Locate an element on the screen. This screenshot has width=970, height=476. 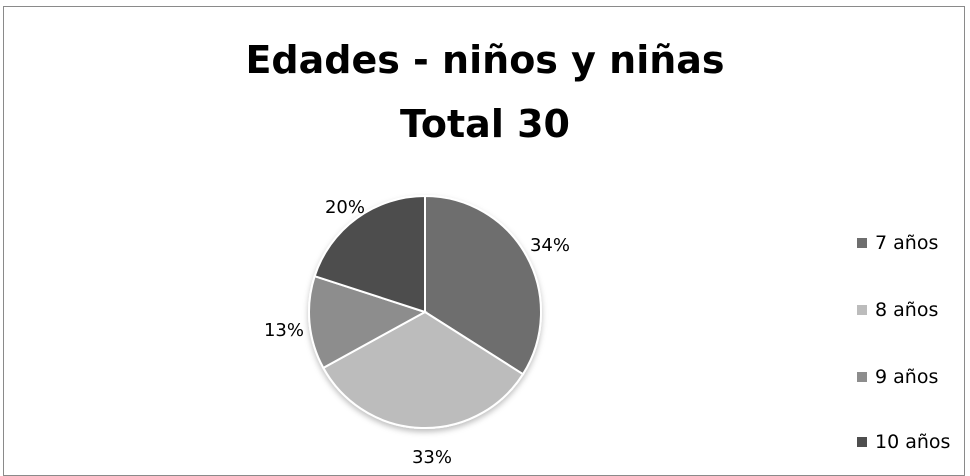
legend-label-4: 10 años is located at coordinates (912, 442).